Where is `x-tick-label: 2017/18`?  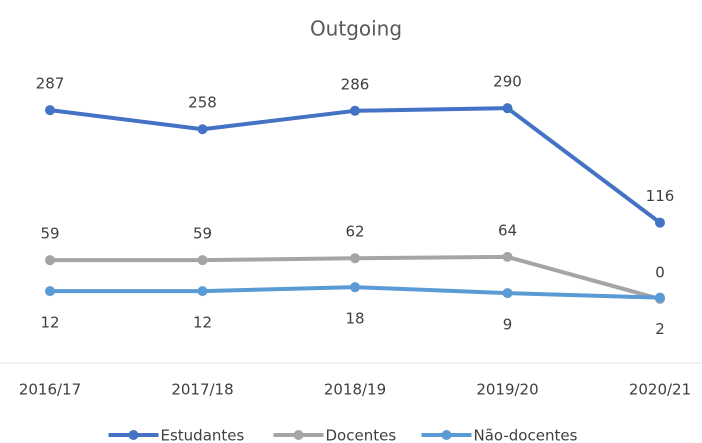
x-tick-label: 2017/18 is located at coordinates (202, 390).